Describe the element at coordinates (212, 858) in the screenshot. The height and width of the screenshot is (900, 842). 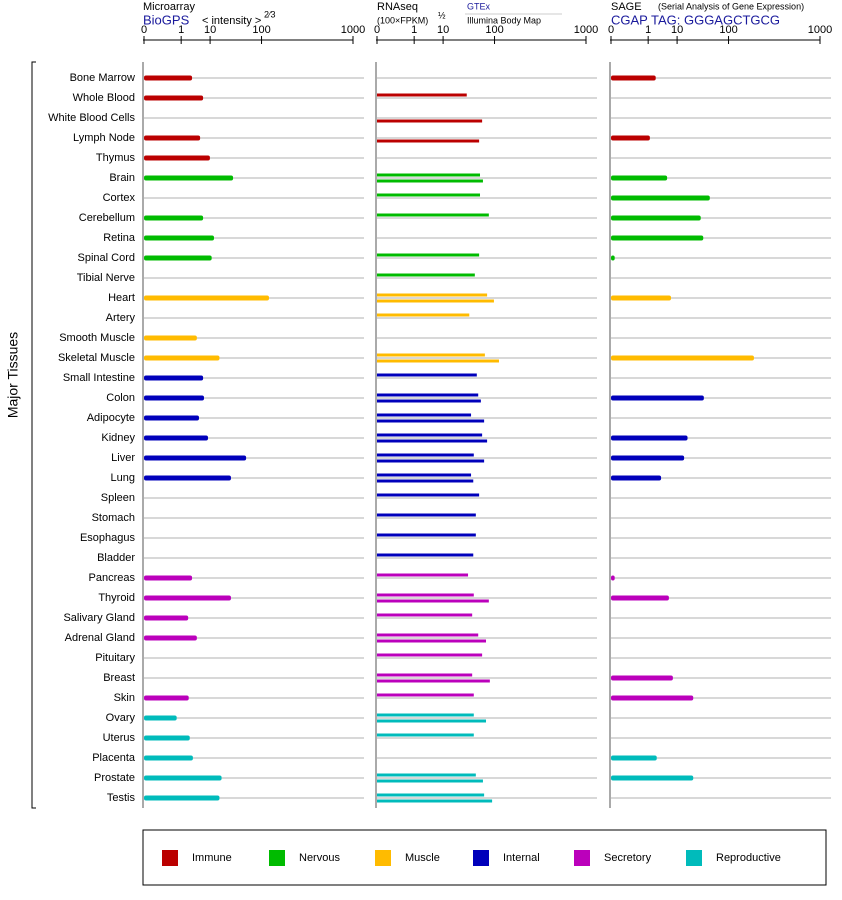
I see `legend-label: Immune` at that location.